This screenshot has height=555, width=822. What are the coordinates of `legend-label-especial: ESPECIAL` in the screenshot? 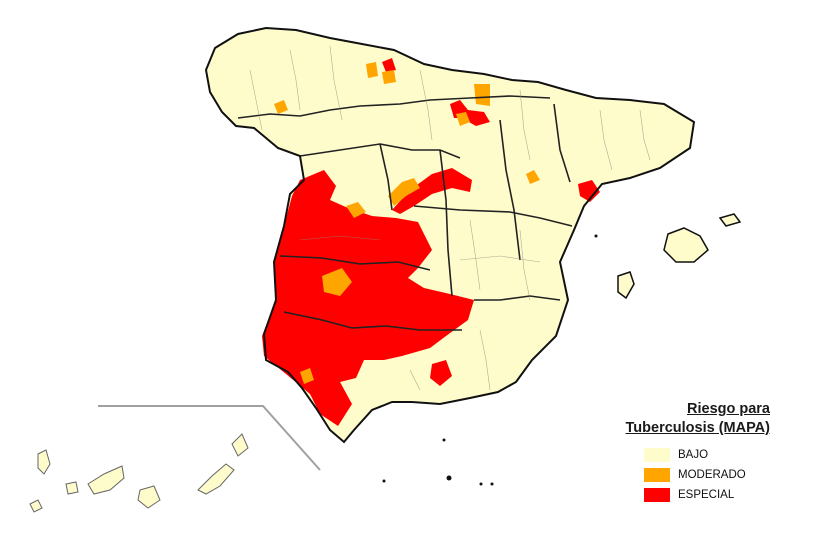 It's located at (706, 495).